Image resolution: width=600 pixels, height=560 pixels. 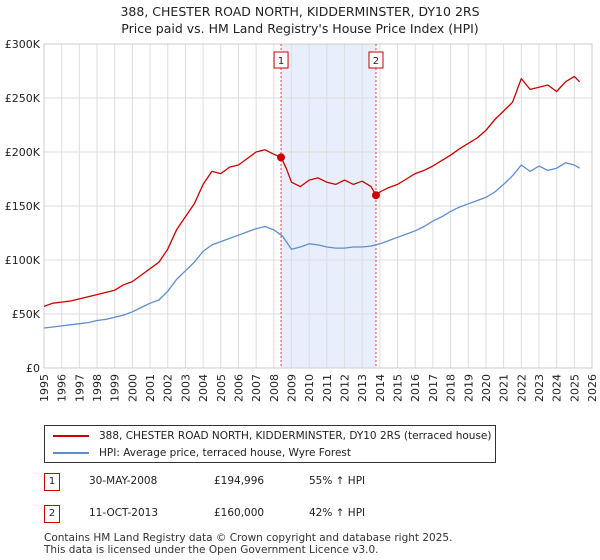 I want to click on x-tick-label: 2015, so click(x=398, y=388).